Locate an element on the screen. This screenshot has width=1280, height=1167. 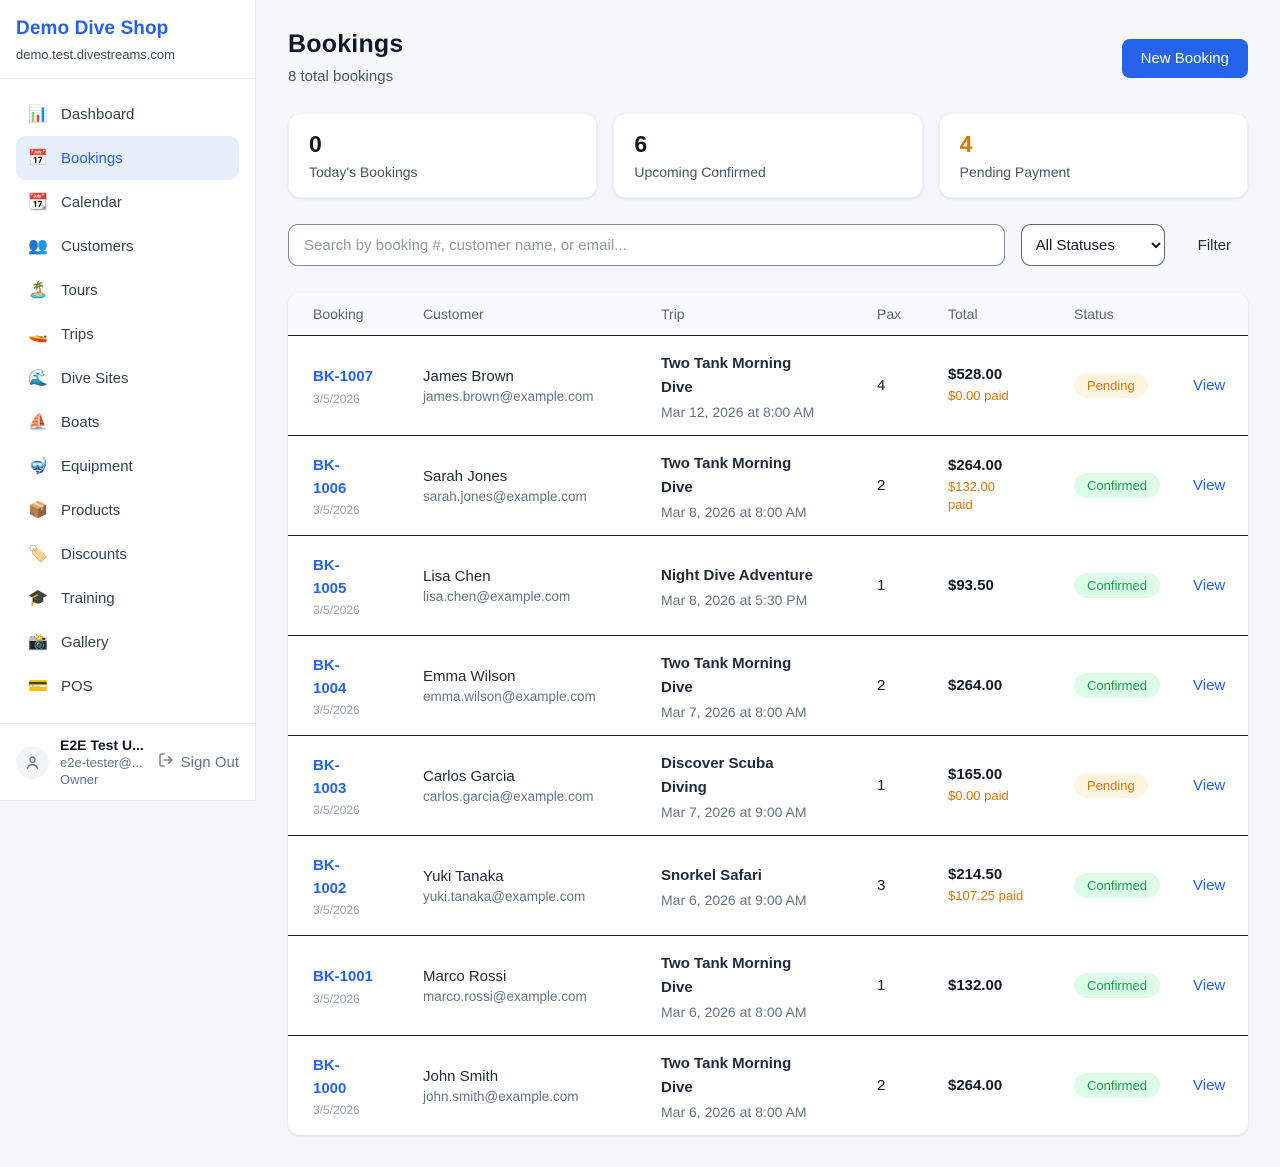
sidebar-item-gallery: 📸 Gallery is located at coordinates (127, 642).